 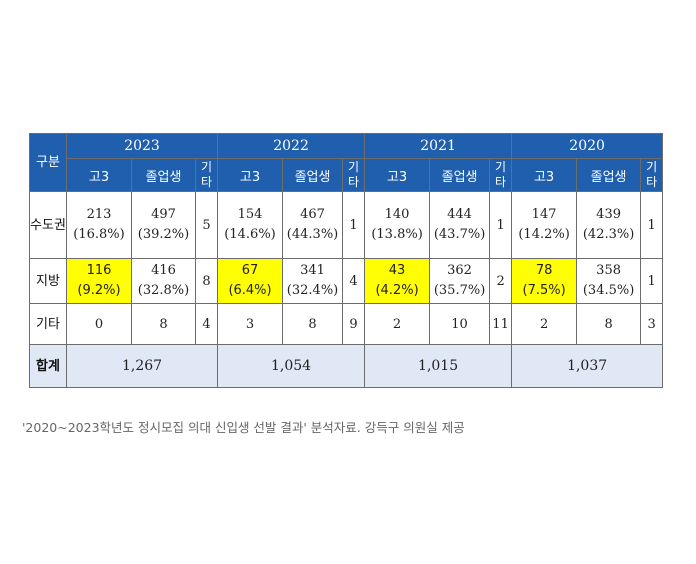 I want to click on cell-value: 497, so click(x=163, y=214).